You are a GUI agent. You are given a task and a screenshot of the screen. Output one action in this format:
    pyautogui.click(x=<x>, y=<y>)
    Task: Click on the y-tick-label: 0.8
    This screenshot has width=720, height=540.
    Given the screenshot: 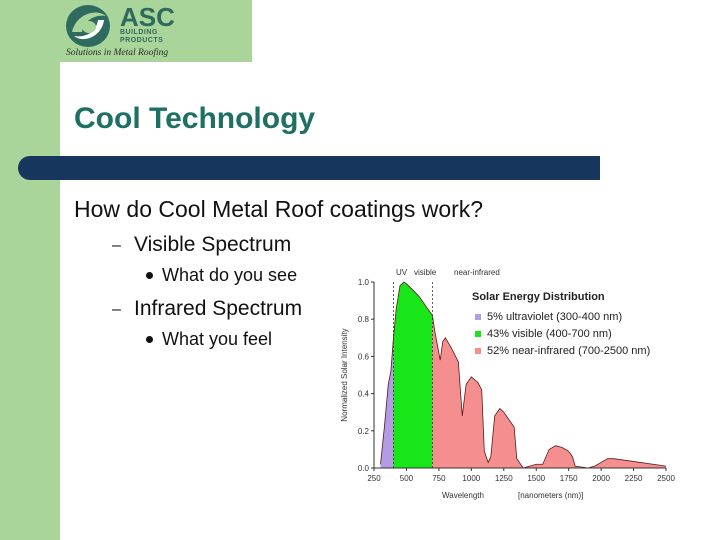 What is the action you would take?
    pyautogui.click(x=364, y=319)
    